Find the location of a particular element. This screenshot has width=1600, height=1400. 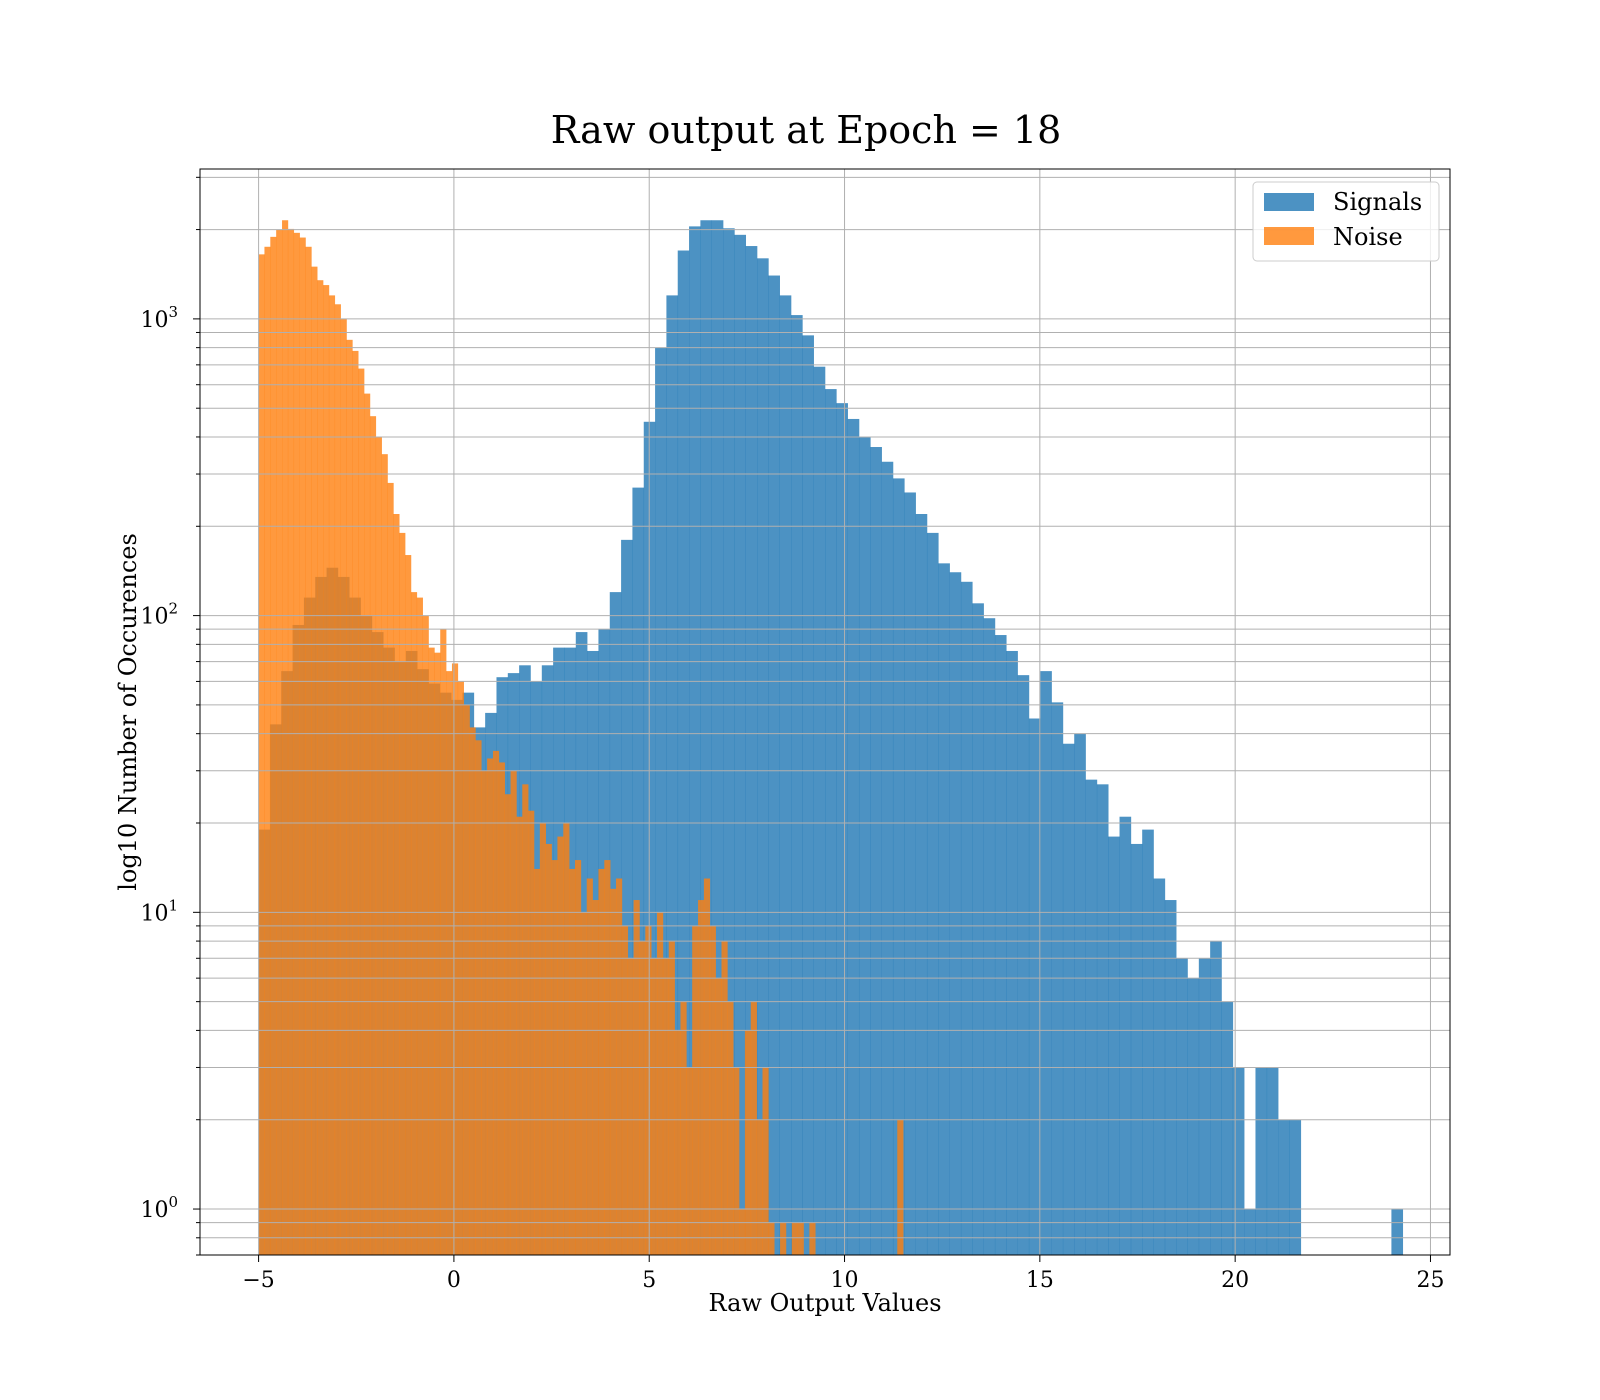

y-axis-label: log10 Number of Occurences is located at coordinates (128, 712).